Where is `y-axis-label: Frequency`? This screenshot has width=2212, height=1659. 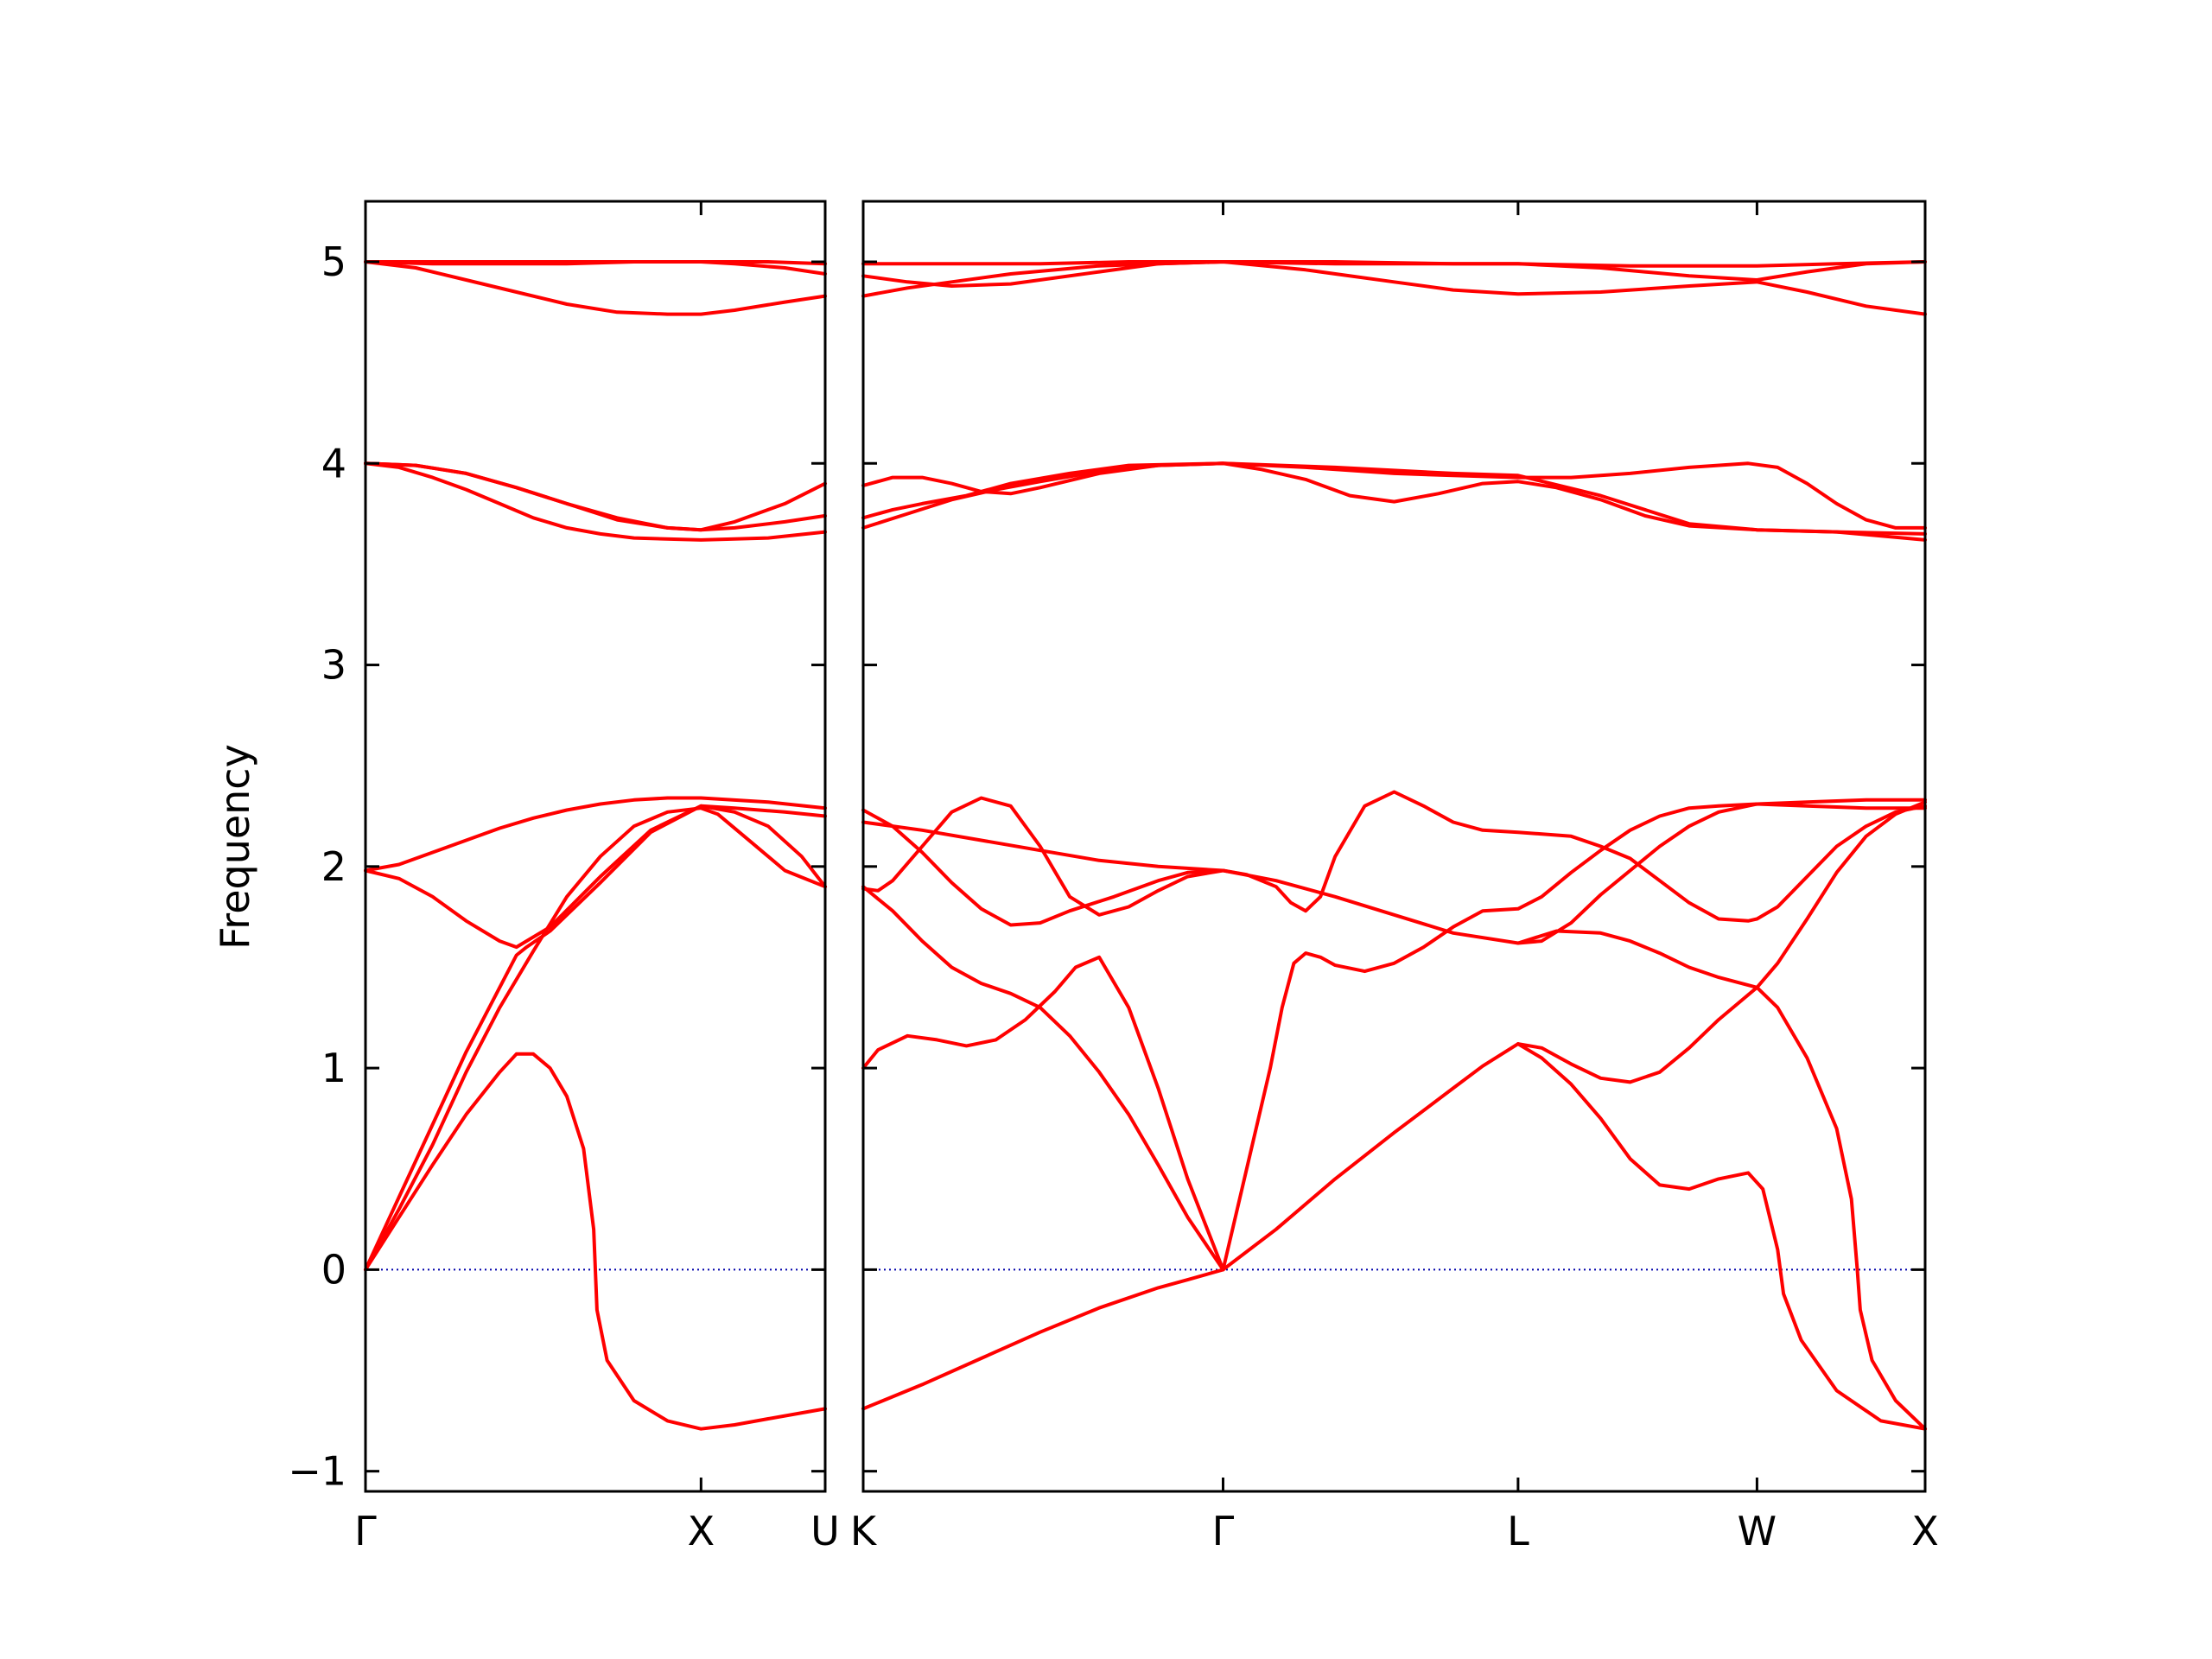
y-axis-label: Frequency is located at coordinates (235, 847).